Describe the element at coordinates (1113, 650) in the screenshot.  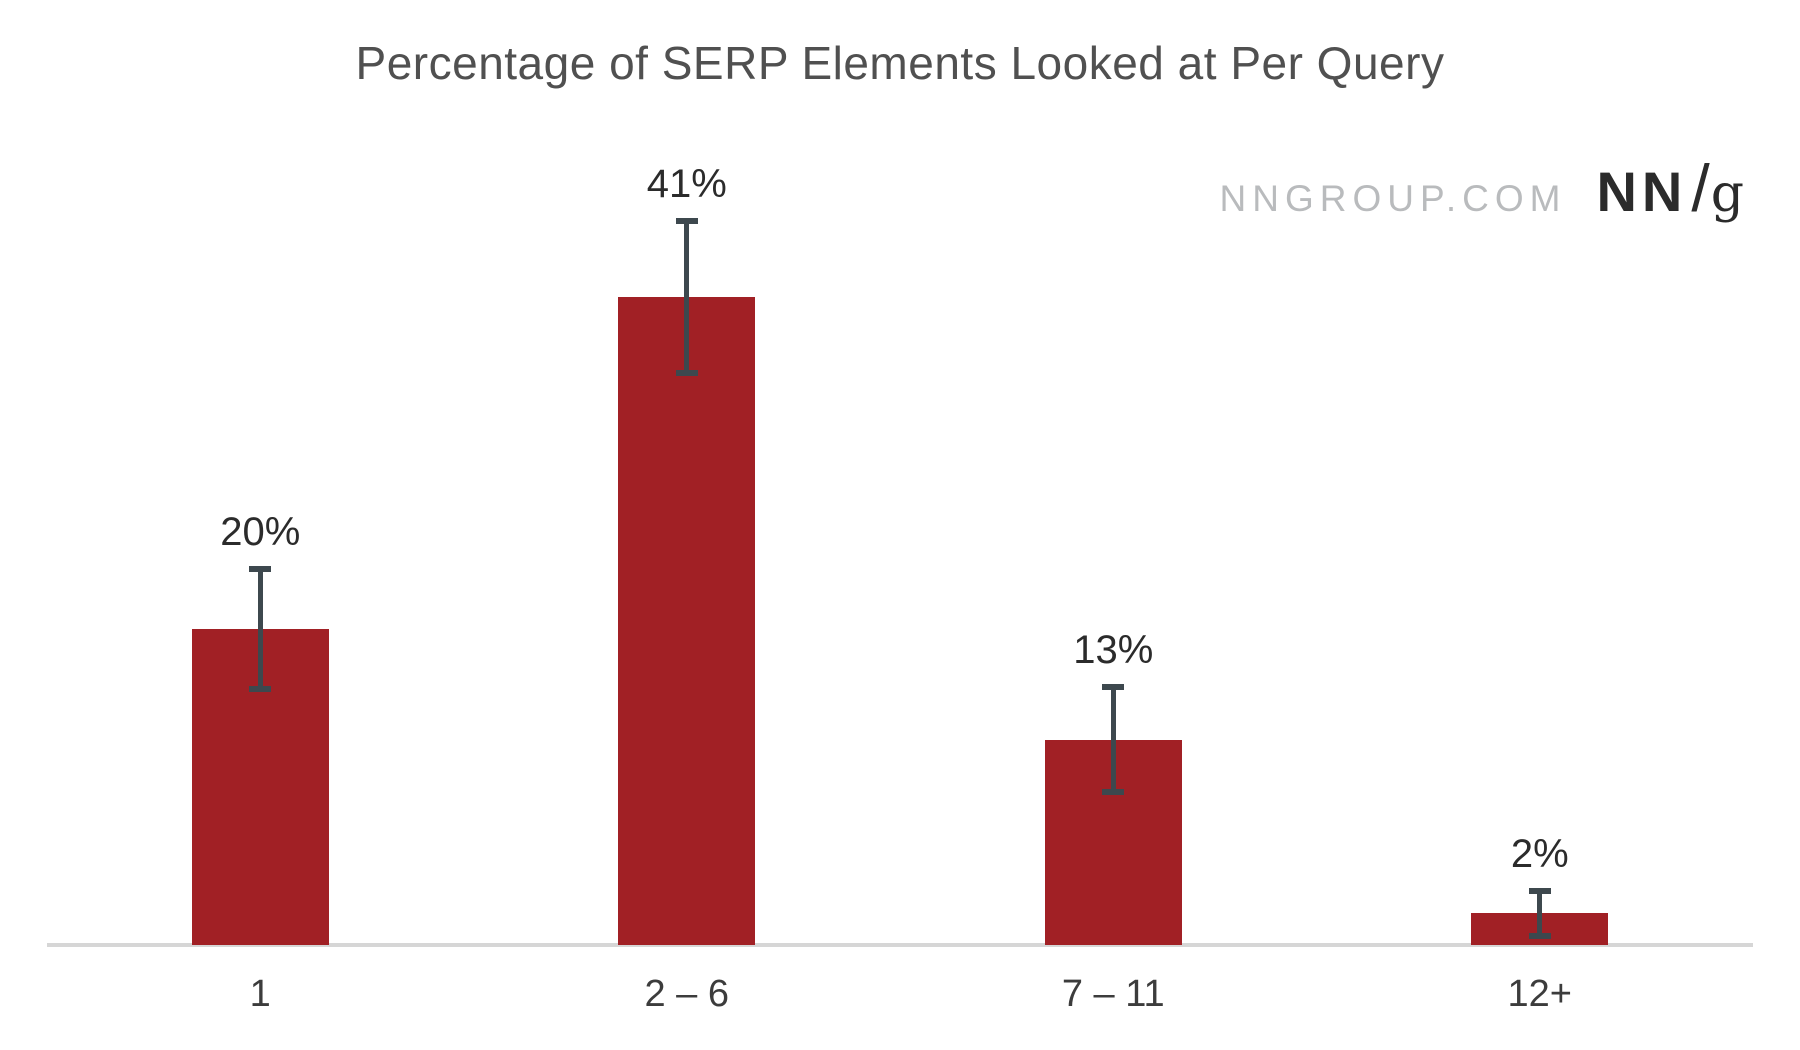
I see `value-label-7 – 11: 13%` at that location.